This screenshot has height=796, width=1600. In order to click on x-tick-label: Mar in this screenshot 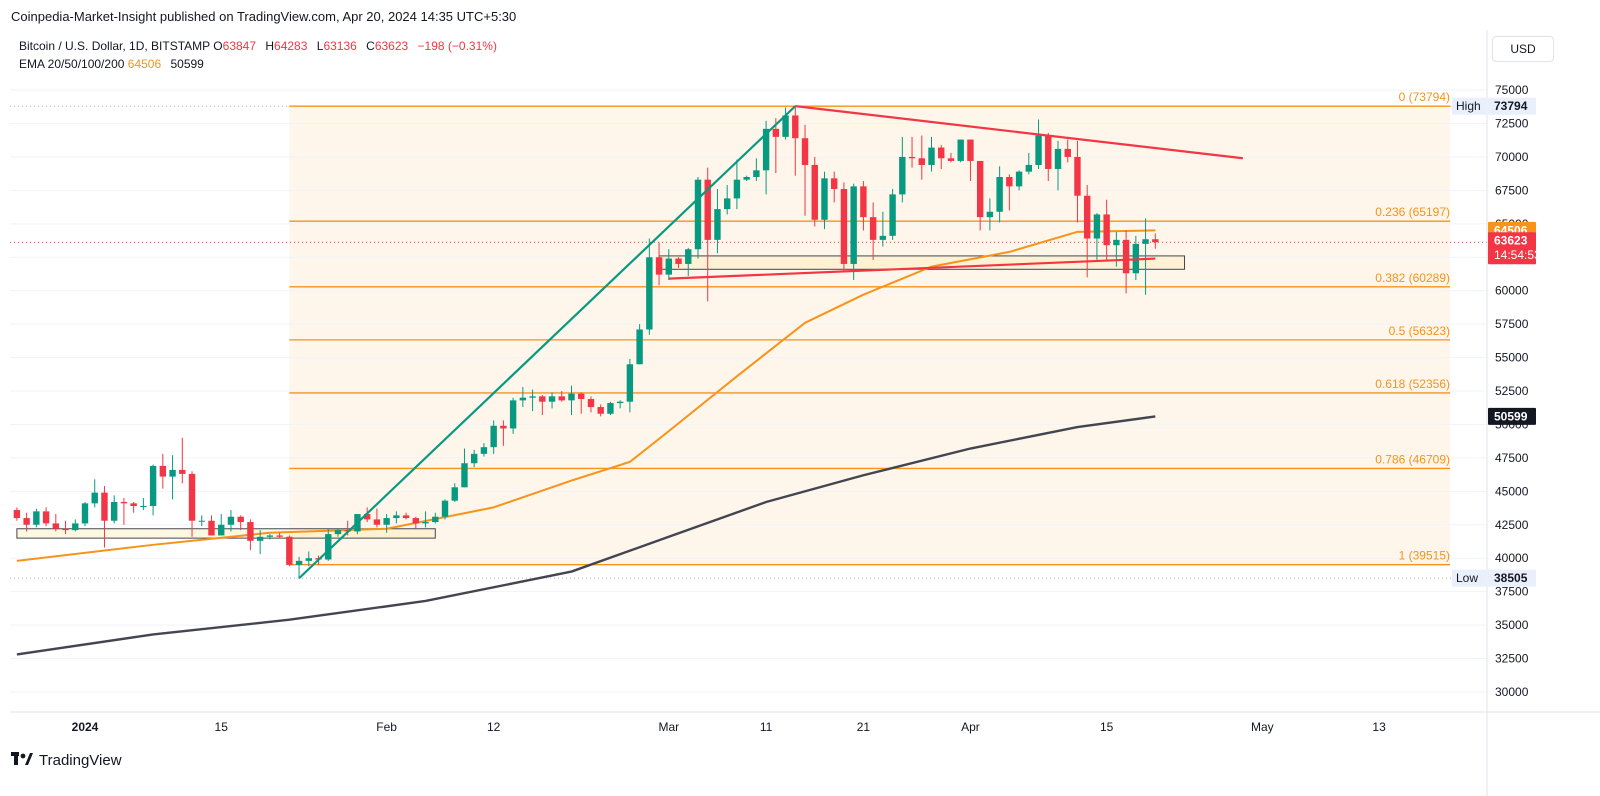, I will do `click(668, 727)`.